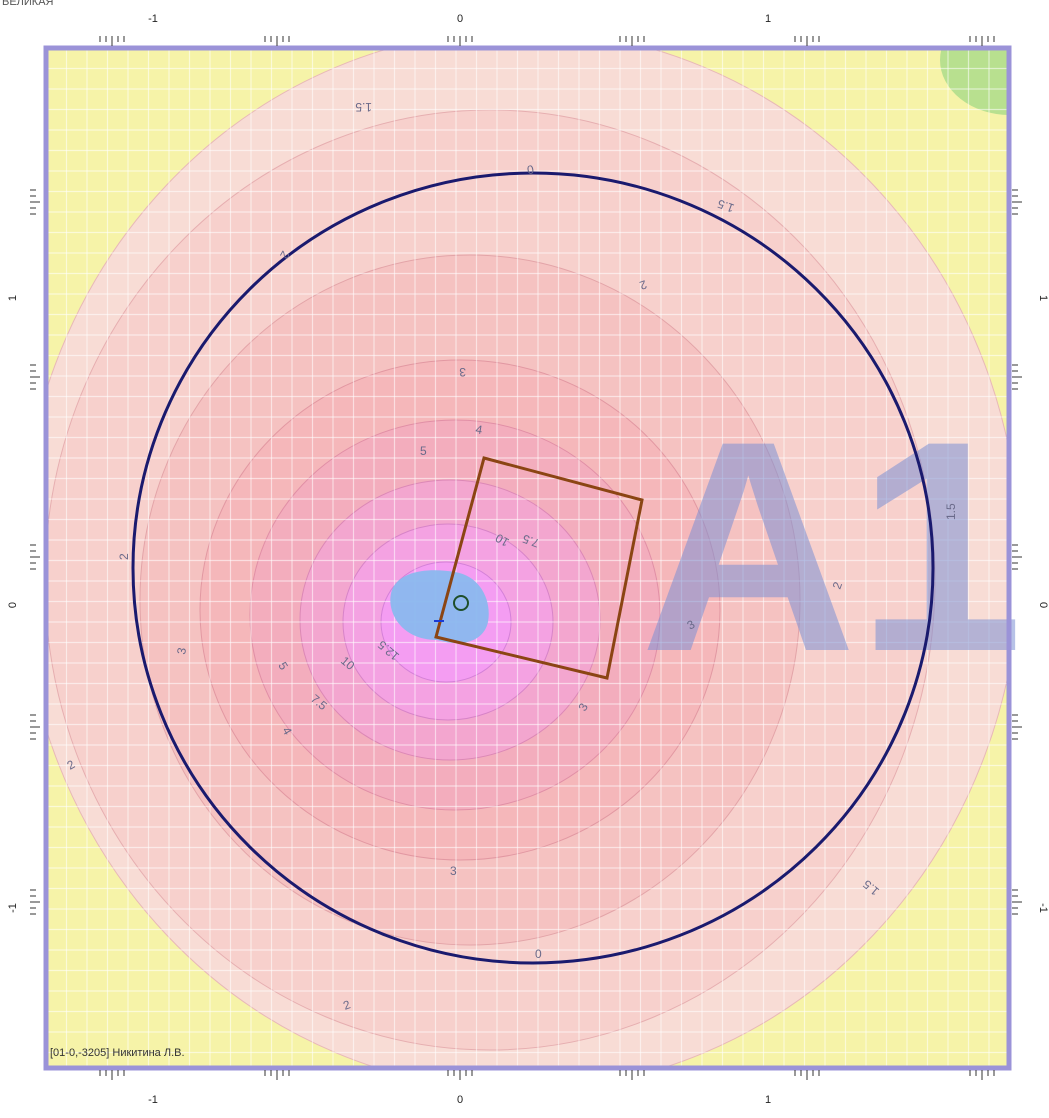 Image resolution: width=1049 pixels, height=1118 pixels. What do you see at coordinates (530, 540) in the screenshot?
I see `contour-value-label: 7.5` at bounding box center [530, 540].